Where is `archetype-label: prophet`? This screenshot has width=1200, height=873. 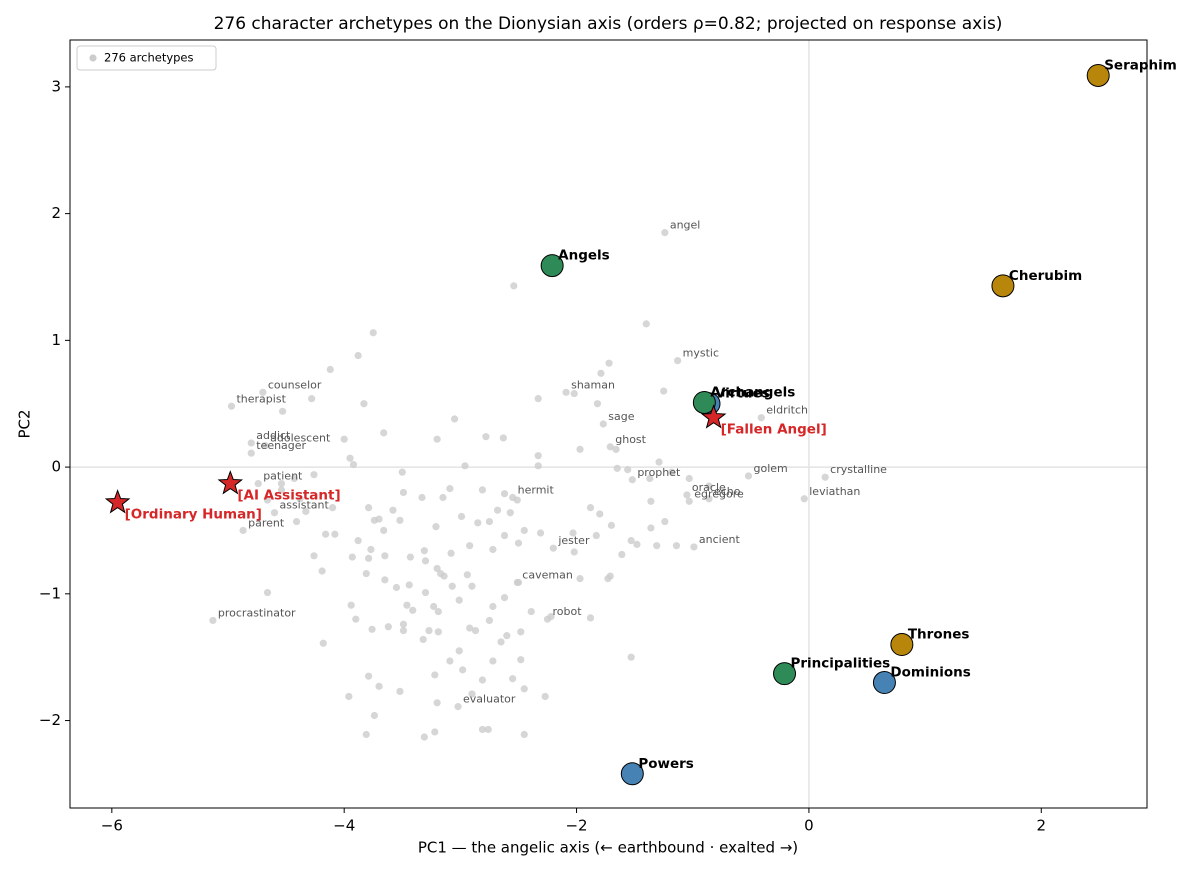 archetype-label: prophet is located at coordinates (659, 472).